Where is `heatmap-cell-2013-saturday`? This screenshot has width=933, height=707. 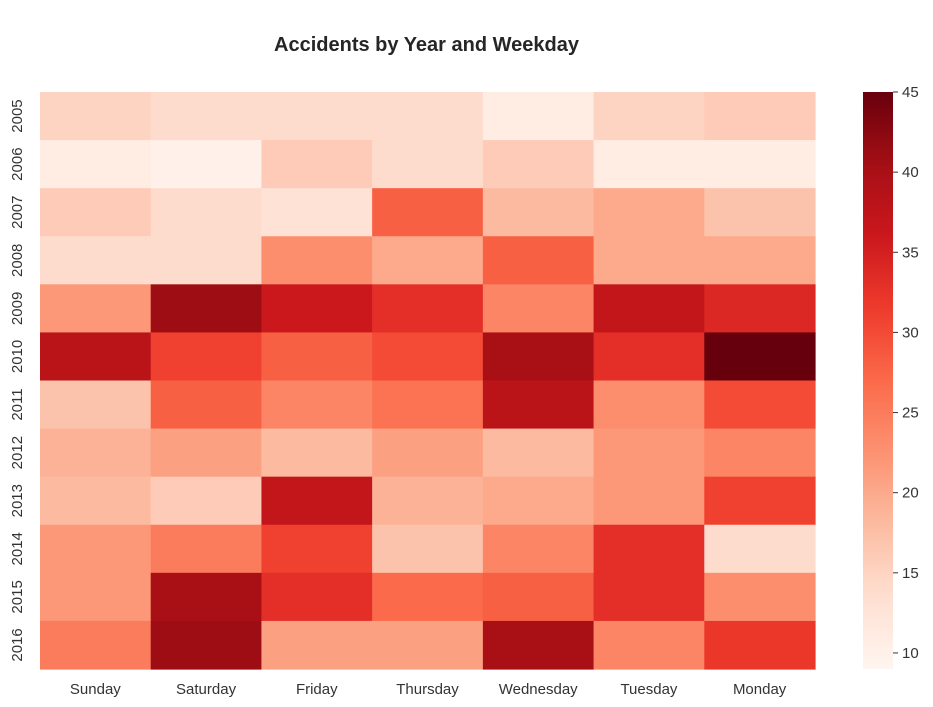 heatmap-cell-2013-saturday is located at coordinates (206, 501).